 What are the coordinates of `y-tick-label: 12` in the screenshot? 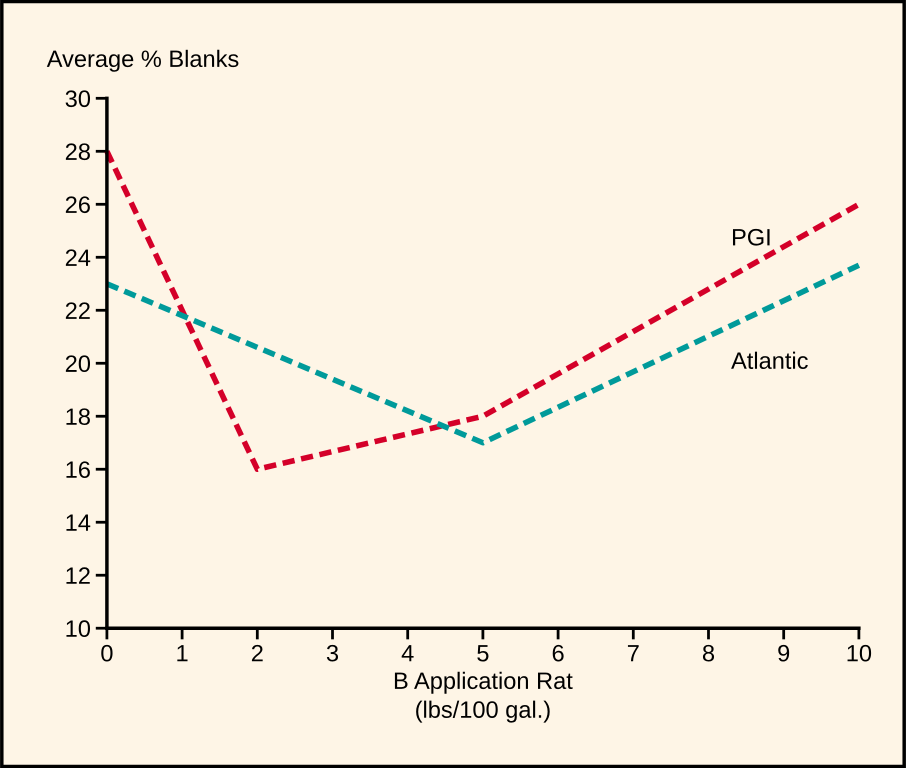 It's located at (78, 575).